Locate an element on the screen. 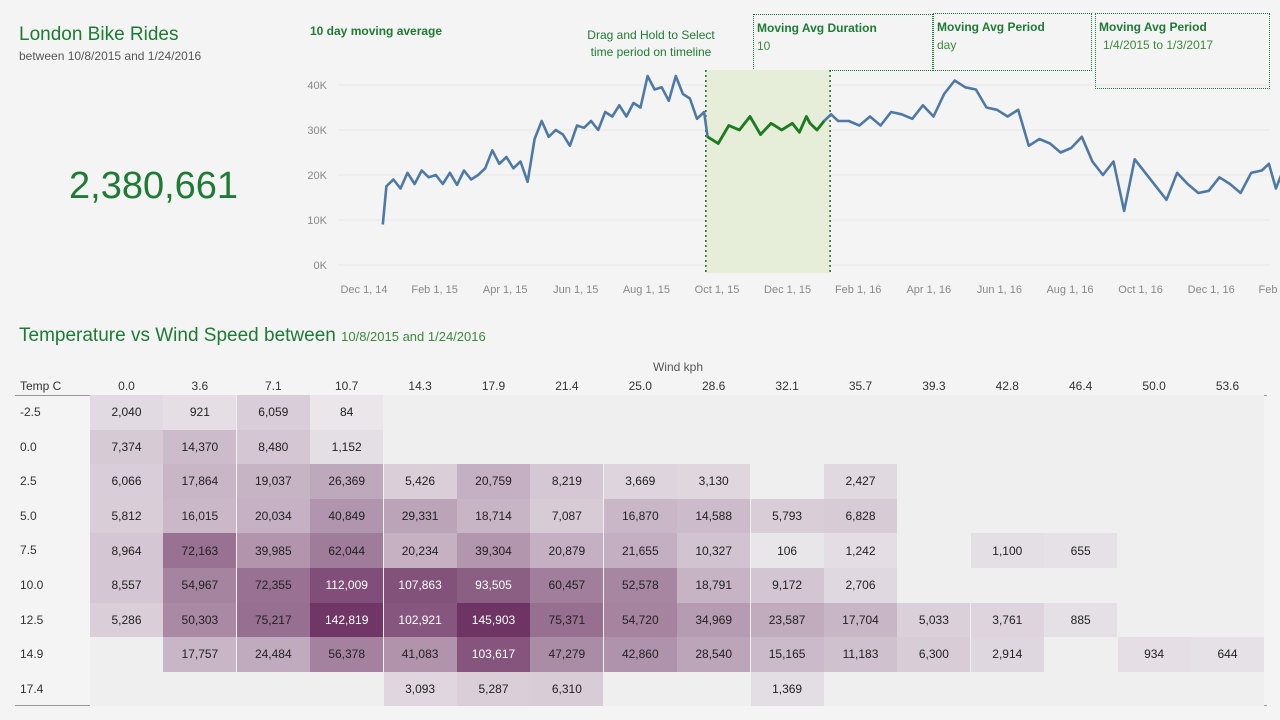  heatmap-cell: 56,378 is located at coordinates (347, 654).